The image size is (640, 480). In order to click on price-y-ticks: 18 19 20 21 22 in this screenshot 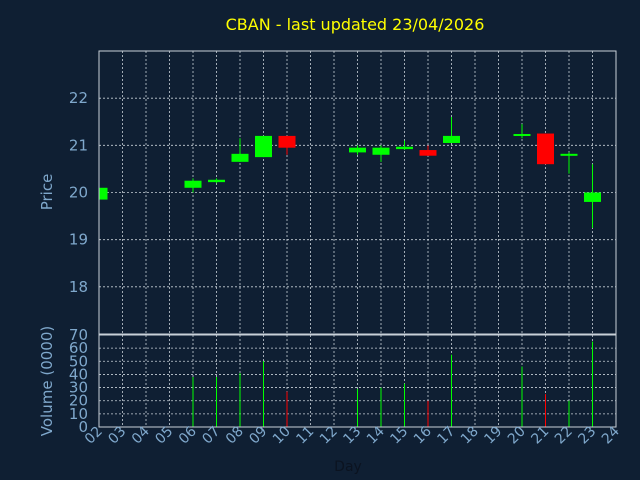, I will do `click(78, 192)`.